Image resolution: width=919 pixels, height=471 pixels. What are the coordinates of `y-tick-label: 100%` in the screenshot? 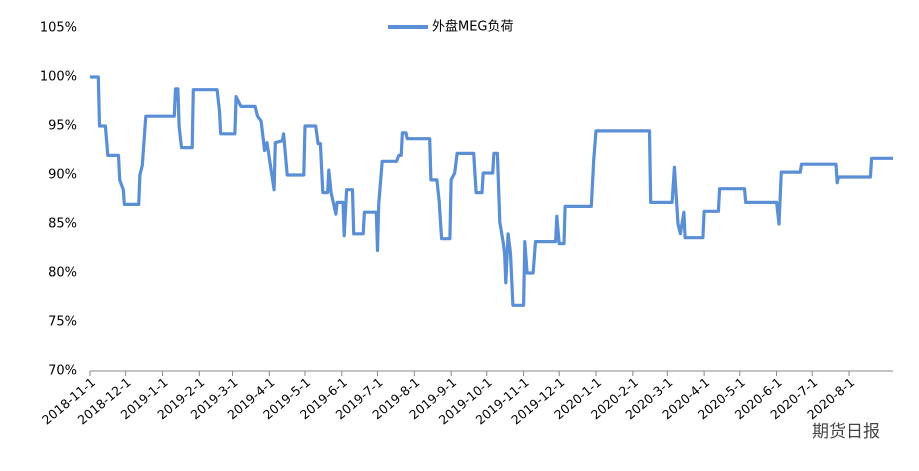 It's located at (58, 77).